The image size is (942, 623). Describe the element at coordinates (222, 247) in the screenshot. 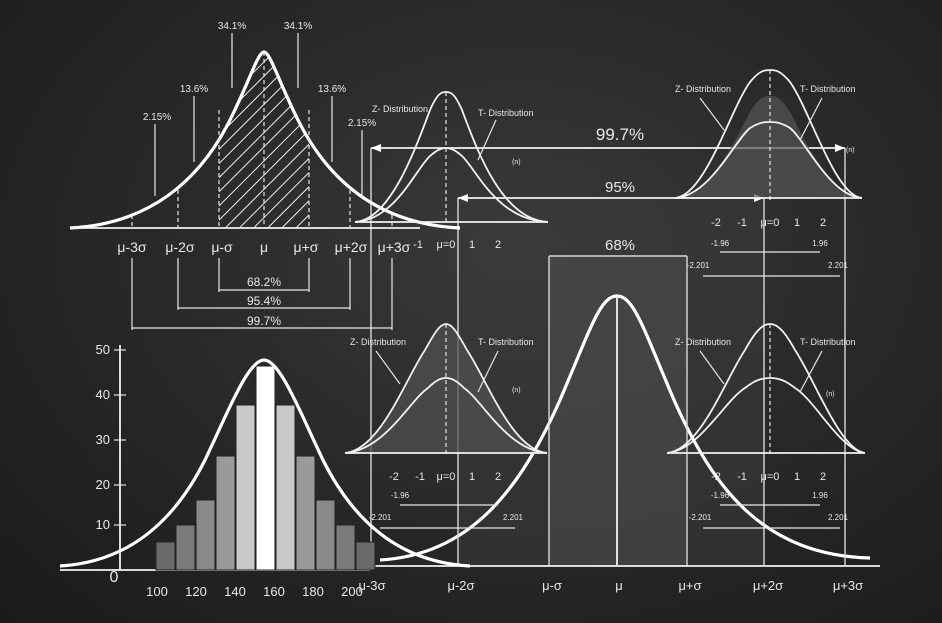

I see `sigma-label: μ-σ` at that location.